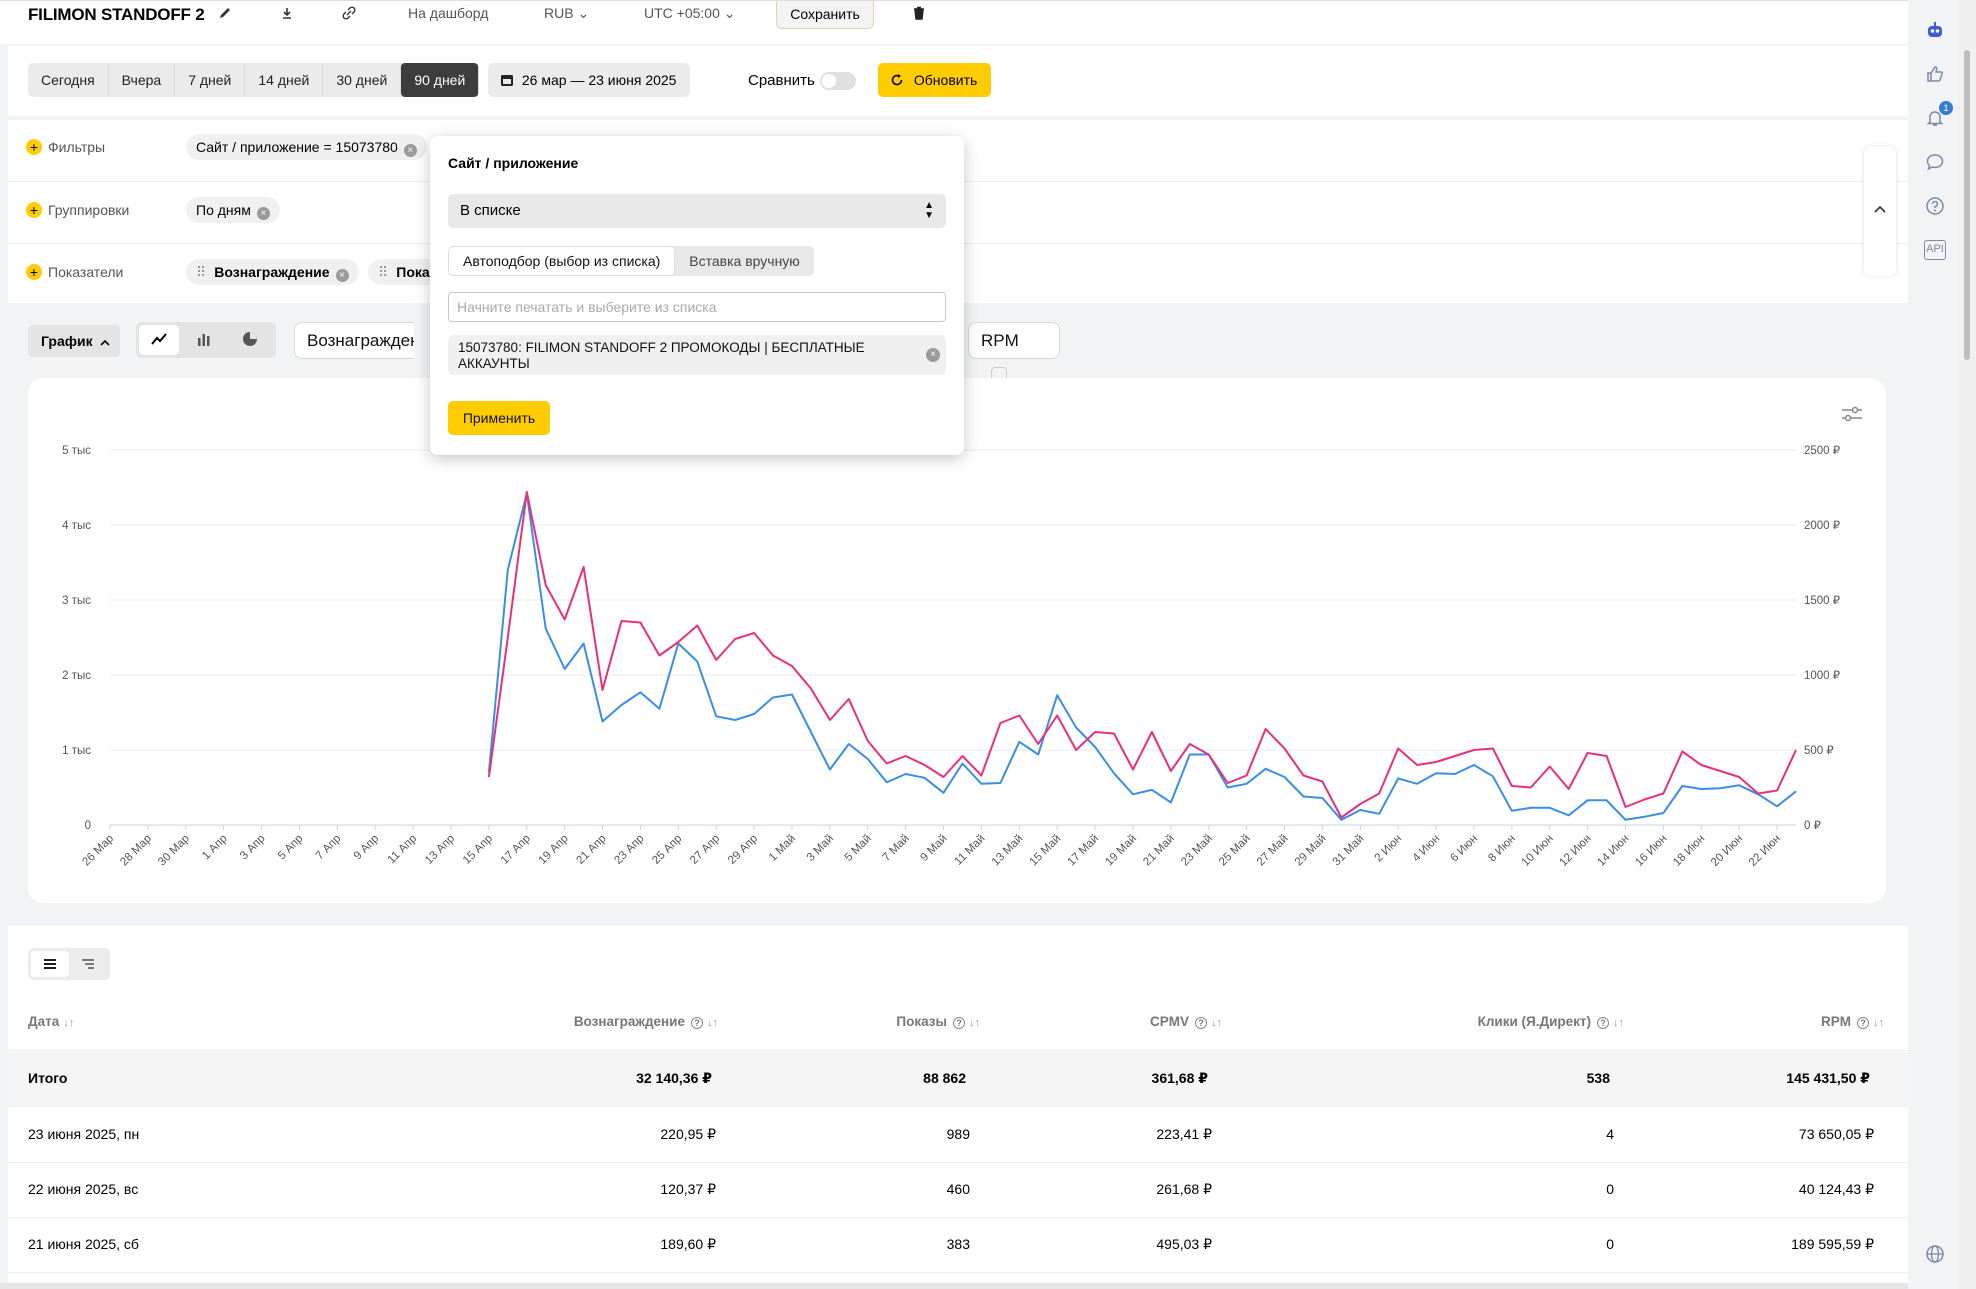 The width and height of the screenshot is (1976, 1289). I want to click on site-search-input, so click(697, 307).